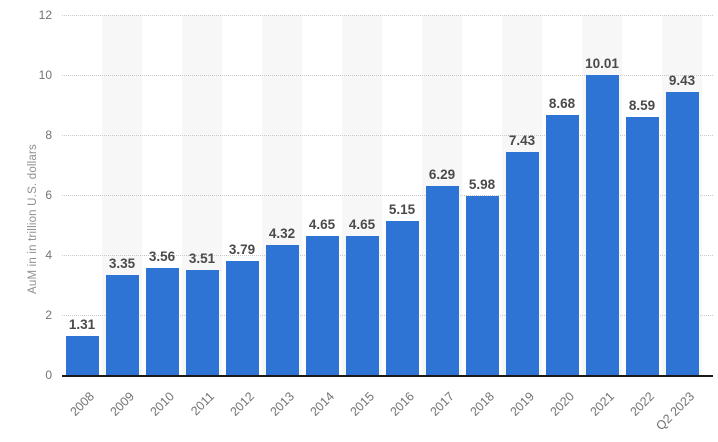 Image resolution: width=718 pixels, height=442 pixels. Describe the element at coordinates (642, 106) in the screenshot. I see `bar-value-label: 8.59` at that location.